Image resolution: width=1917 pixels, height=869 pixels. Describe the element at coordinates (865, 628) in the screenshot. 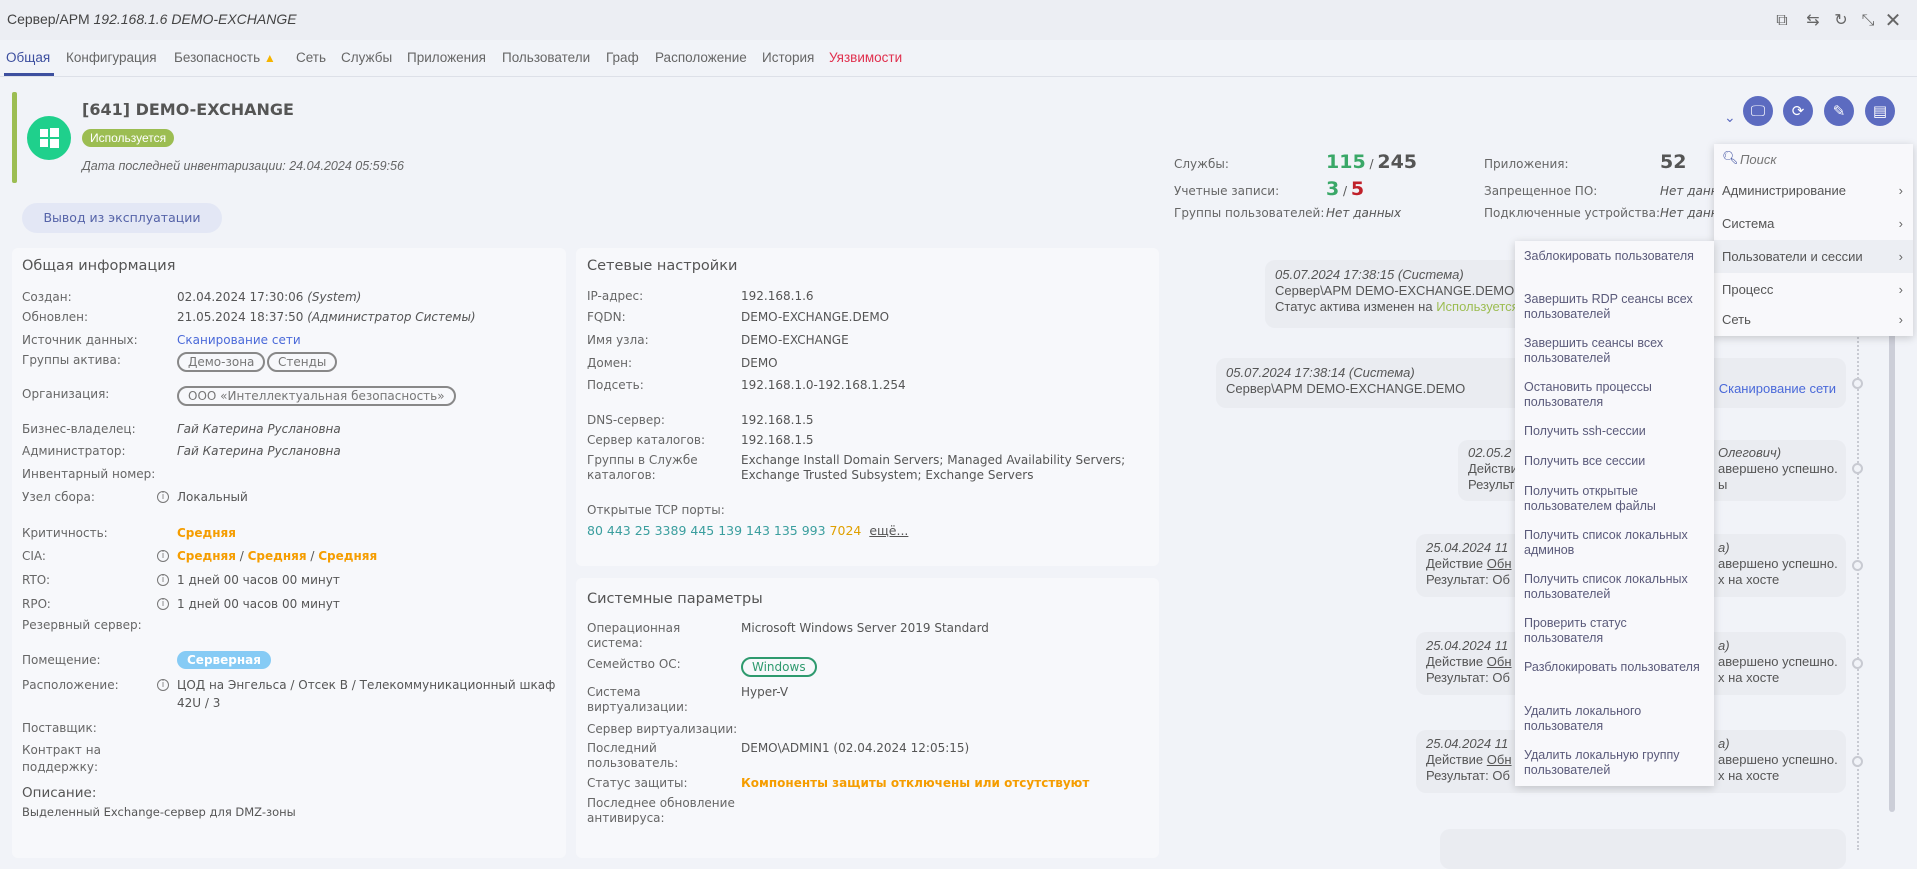

I see `os-value: Microsoft Windows Server 2019 Standard` at that location.